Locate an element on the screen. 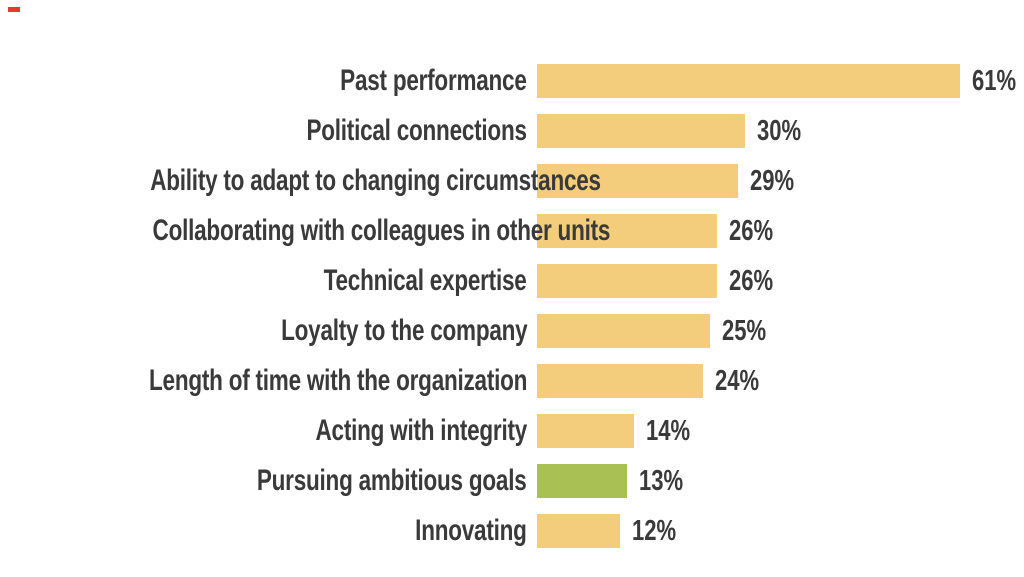  category-label-text: Pursuing ambitious goals is located at coordinates (392, 480).